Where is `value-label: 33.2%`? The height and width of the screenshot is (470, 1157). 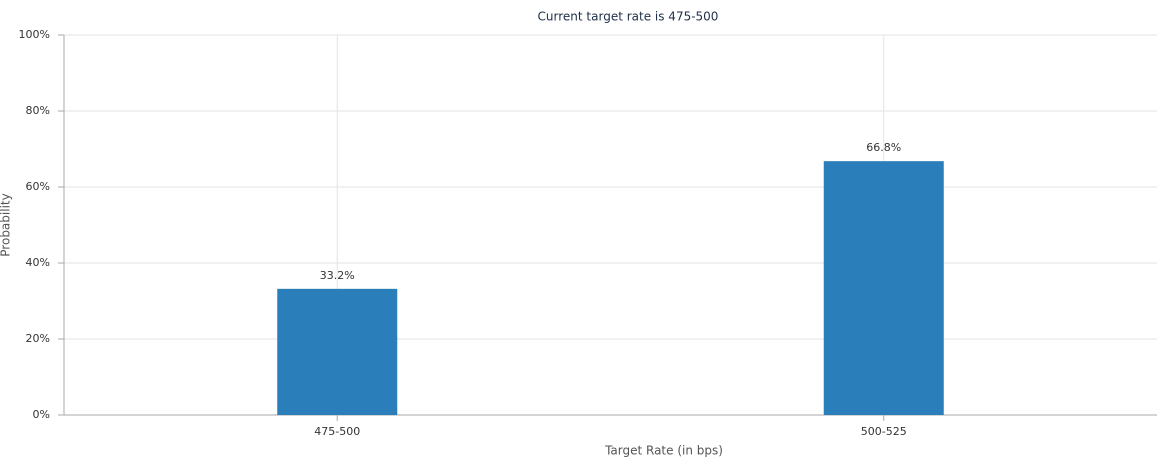 value-label: 33.2% is located at coordinates (337, 275).